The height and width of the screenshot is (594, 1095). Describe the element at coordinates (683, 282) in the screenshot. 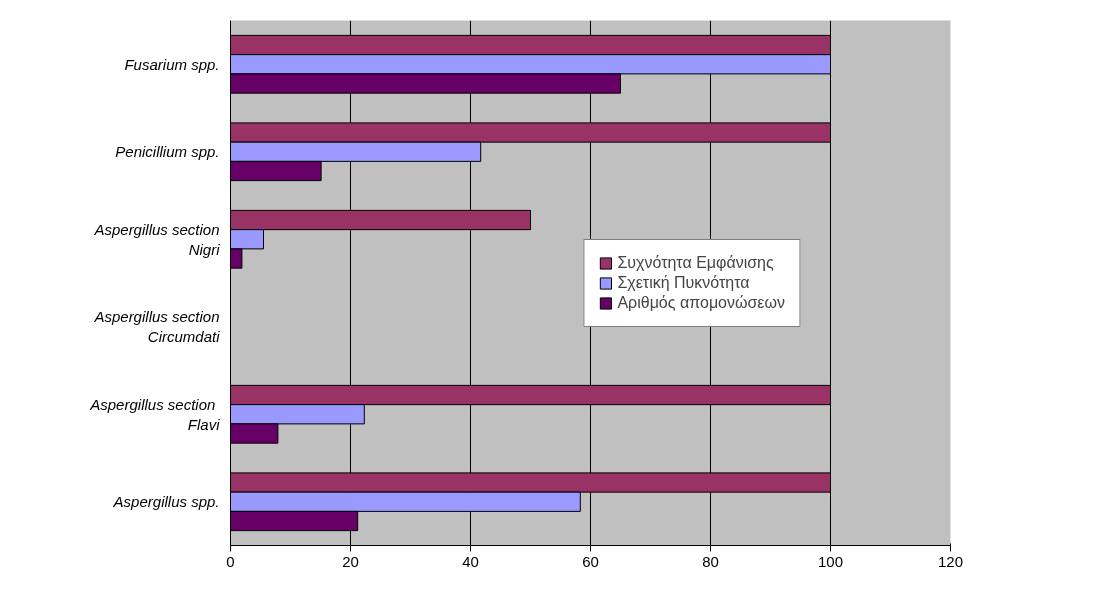

I see `legend-label: Σχετική Πυκνότητα` at that location.